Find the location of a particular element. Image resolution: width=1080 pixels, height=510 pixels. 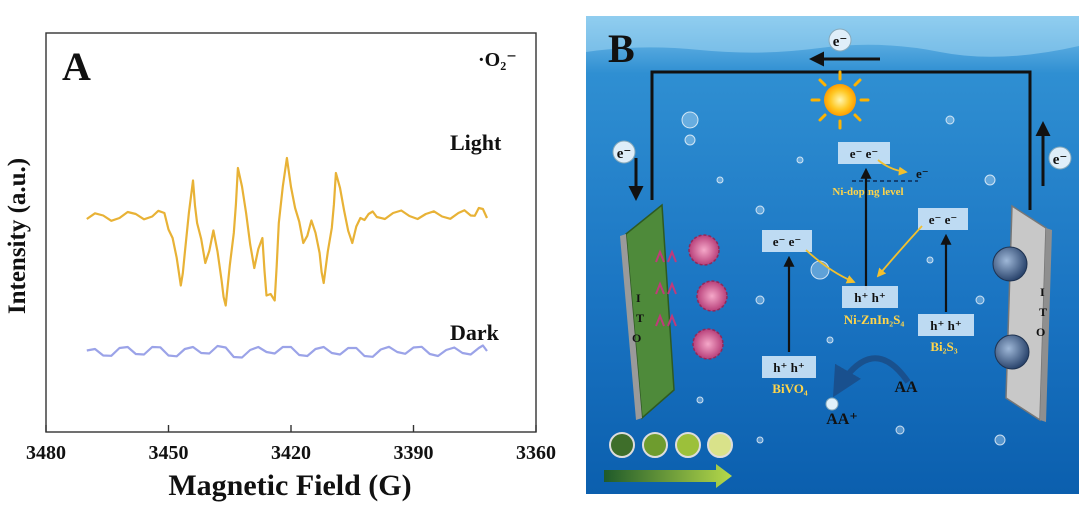

vb-label-nizis: h⁺ h⁺ is located at coordinates (869, 297).